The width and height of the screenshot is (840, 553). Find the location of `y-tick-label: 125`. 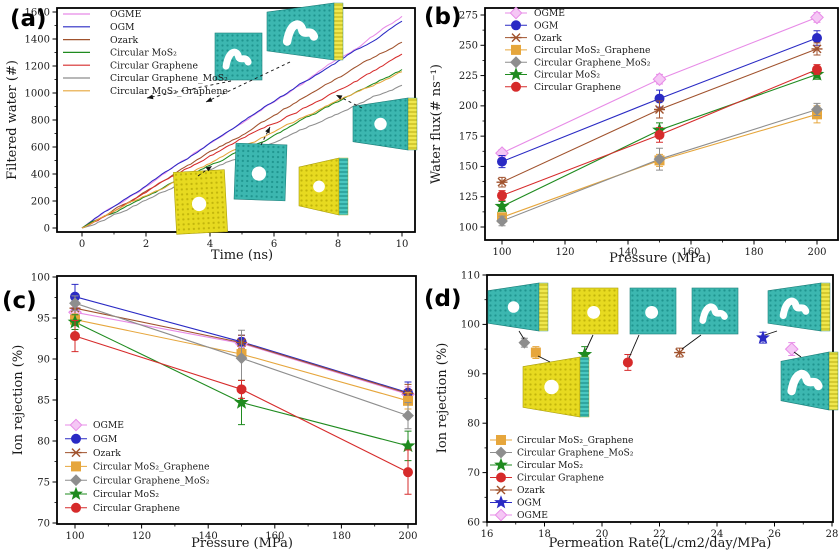

y-tick-label: 125 is located at coordinates (468, 197).